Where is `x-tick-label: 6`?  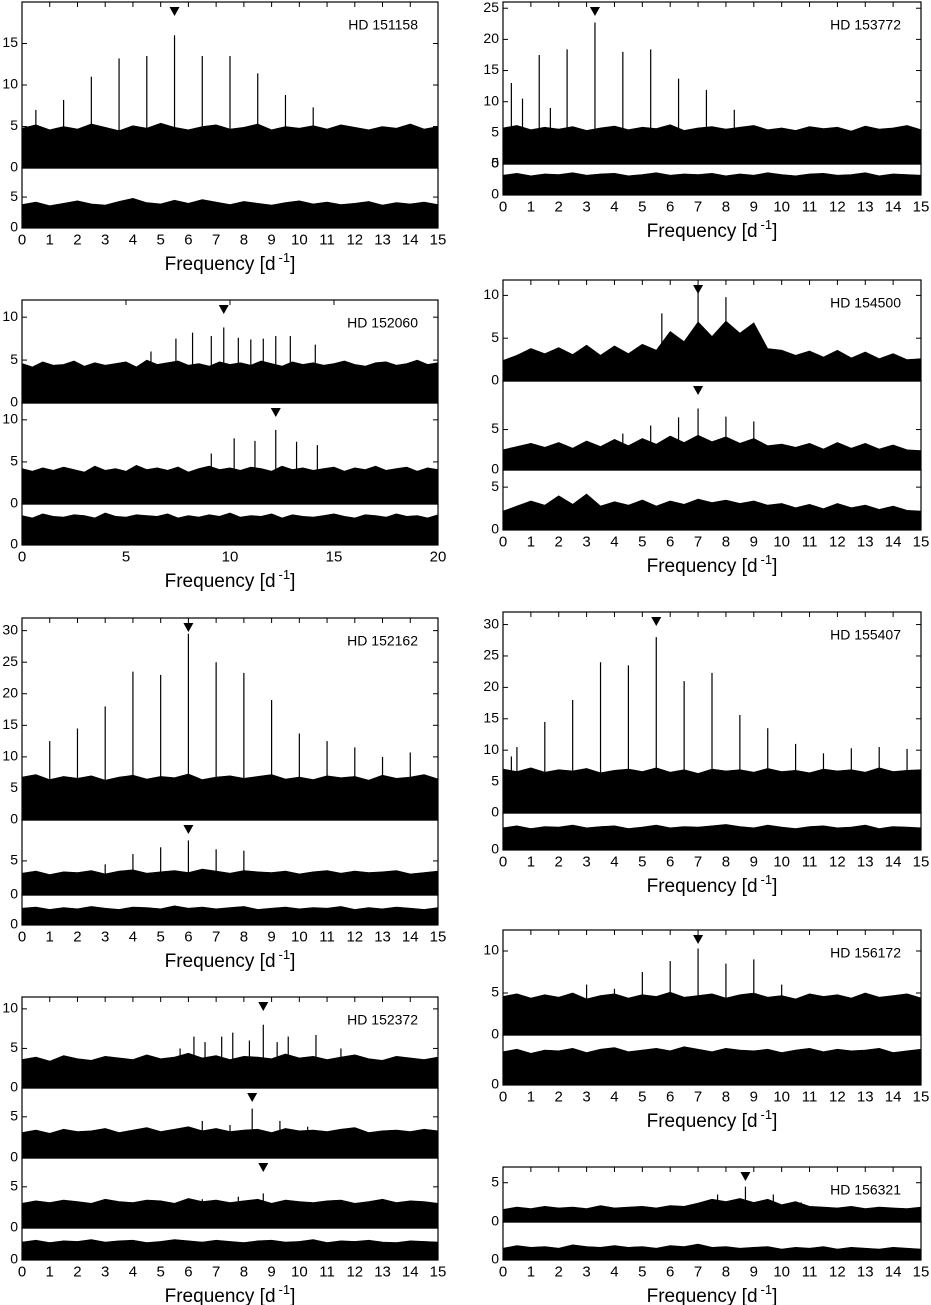
x-tick-label: 6 is located at coordinates (670, 541).